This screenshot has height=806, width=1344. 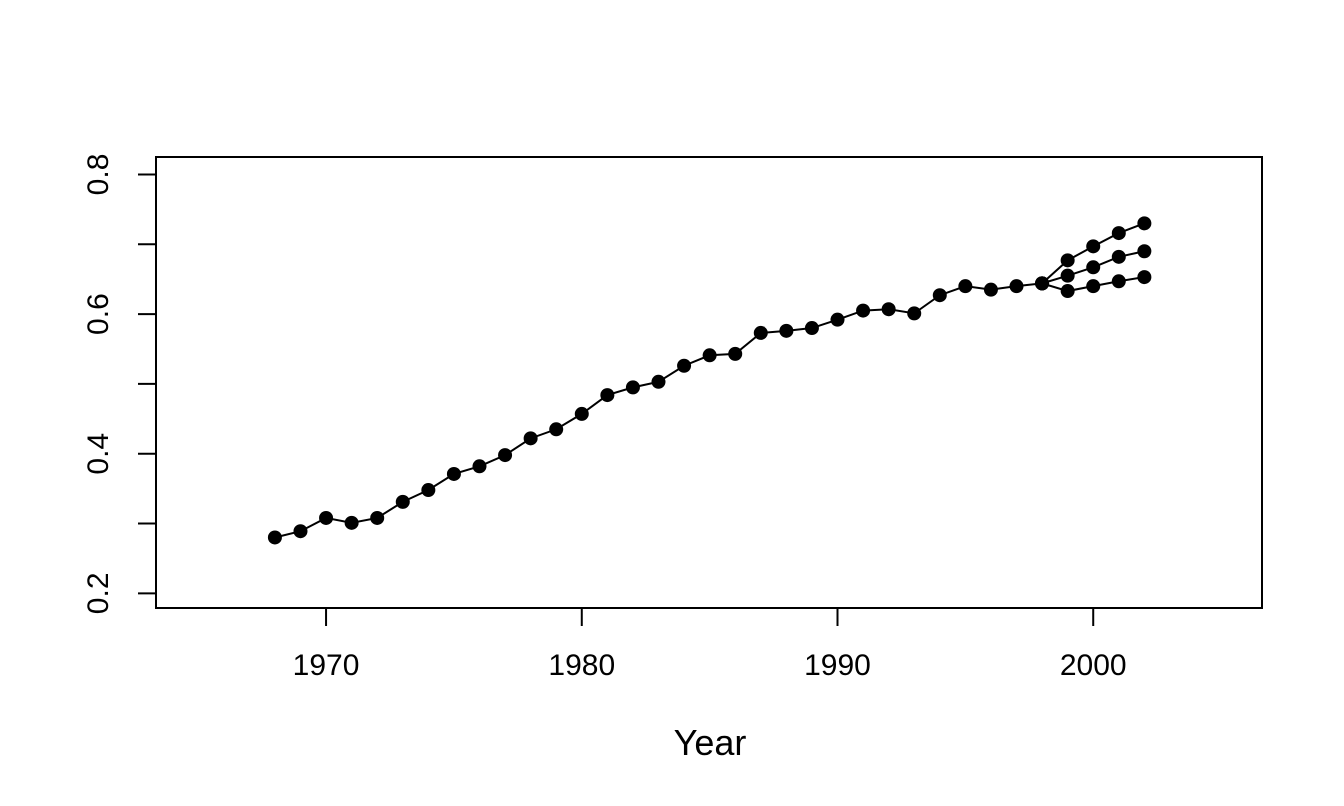 I want to click on x-tick-label: 1990, so click(x=837, y=665).